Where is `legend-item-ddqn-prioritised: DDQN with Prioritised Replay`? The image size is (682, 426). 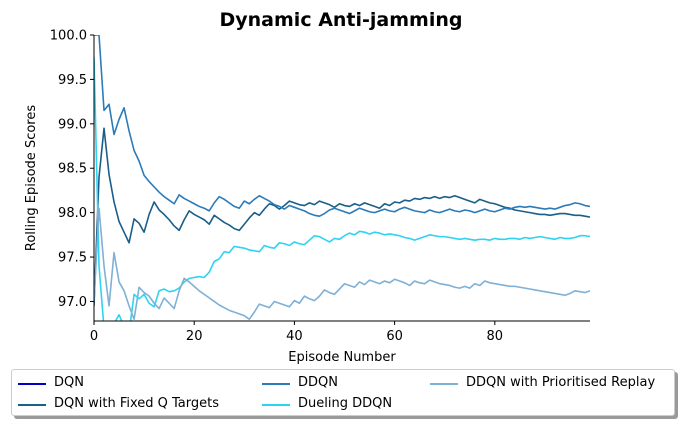 legend-item-ddqn-prioritised: DDQN with Prioritised Replay is located at coordinates (549, 383).